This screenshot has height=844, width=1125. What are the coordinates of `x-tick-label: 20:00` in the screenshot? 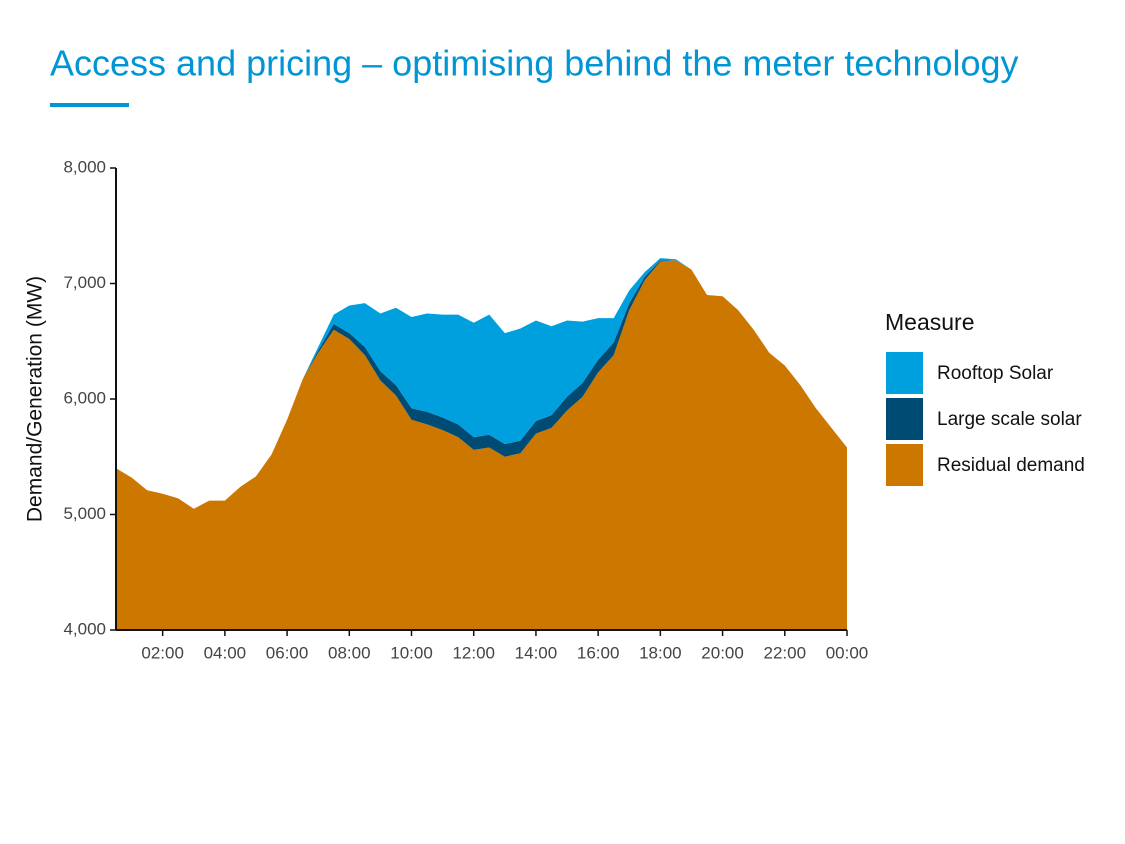 It's located at (722, 652).